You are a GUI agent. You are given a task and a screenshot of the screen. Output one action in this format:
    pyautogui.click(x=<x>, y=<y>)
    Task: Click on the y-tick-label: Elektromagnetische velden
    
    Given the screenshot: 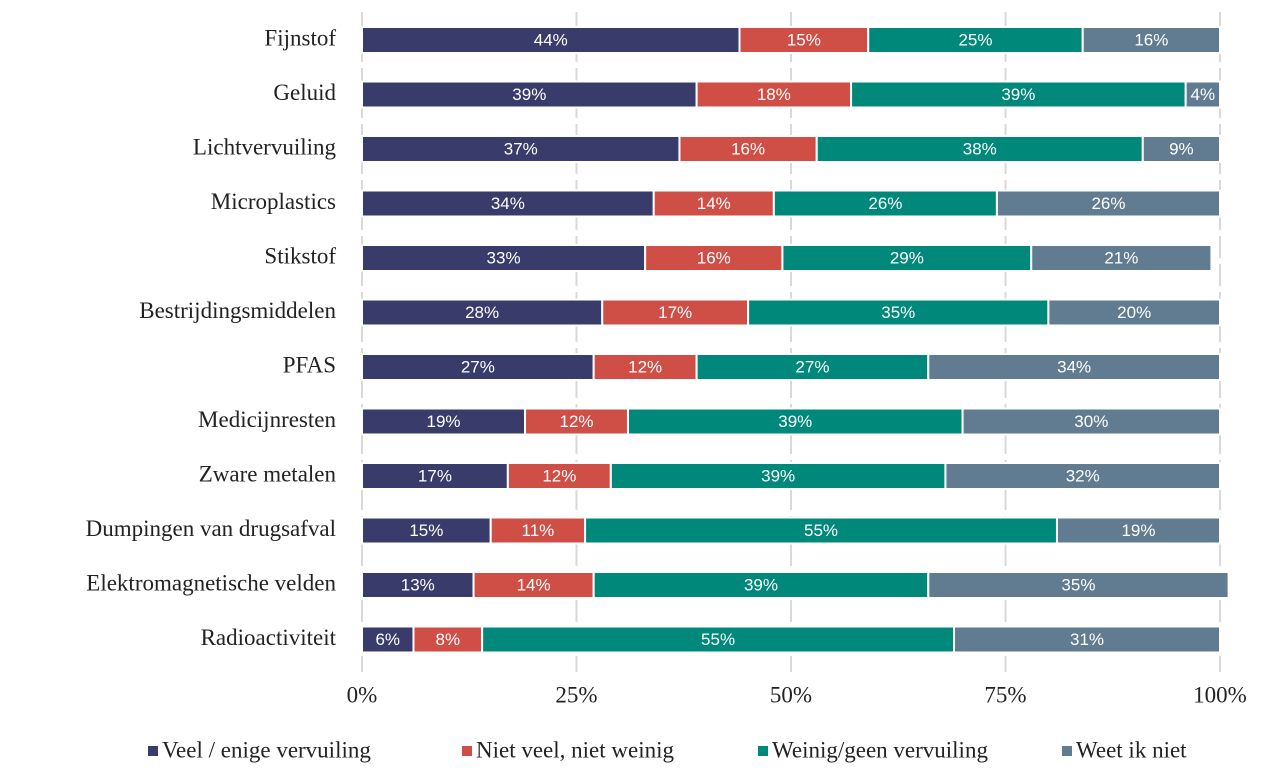 What is the action you would take?
    pyautogui.click(x=211, y=582)
    